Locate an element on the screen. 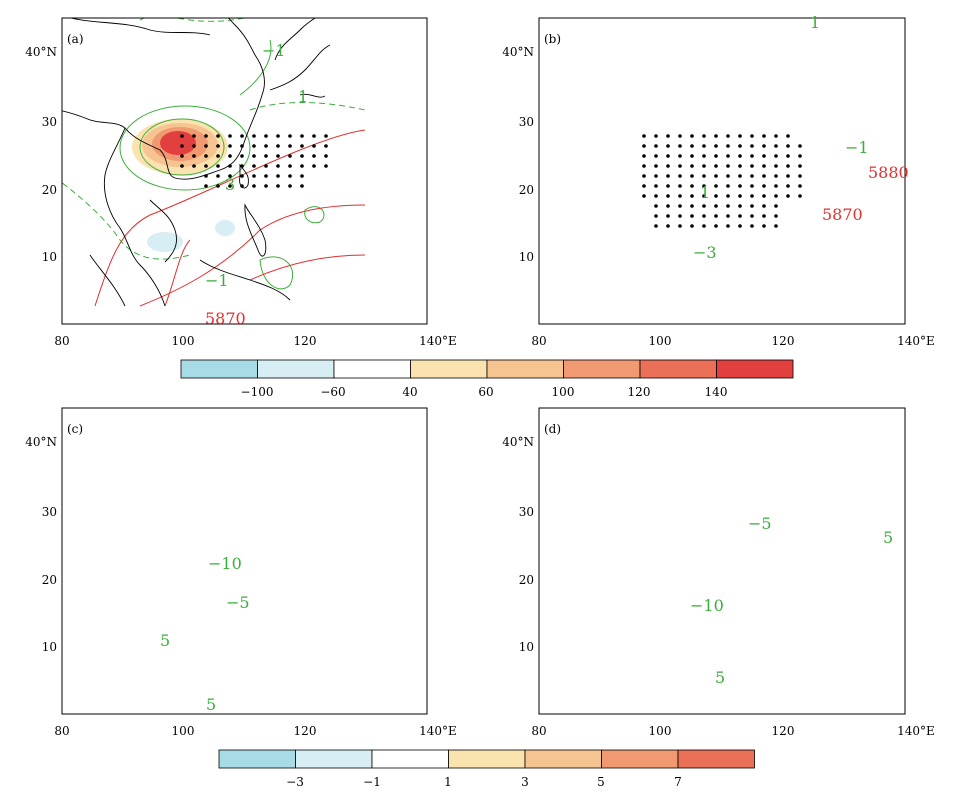 This screenshot has height=795, width=964. colorbar-label: 1 is located at coordinates (448, 782).